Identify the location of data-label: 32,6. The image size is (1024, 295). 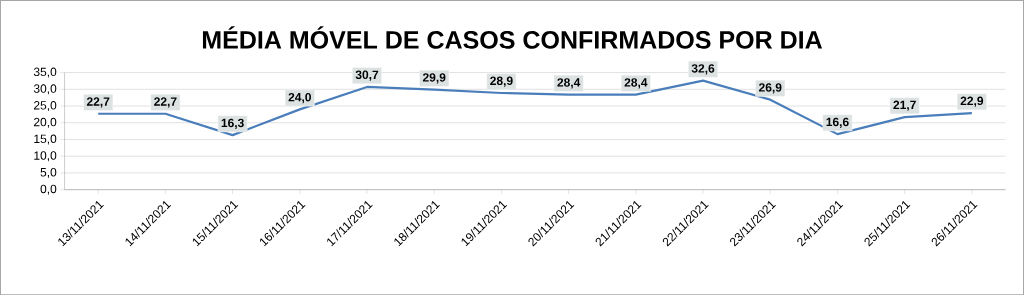
(703, 69).